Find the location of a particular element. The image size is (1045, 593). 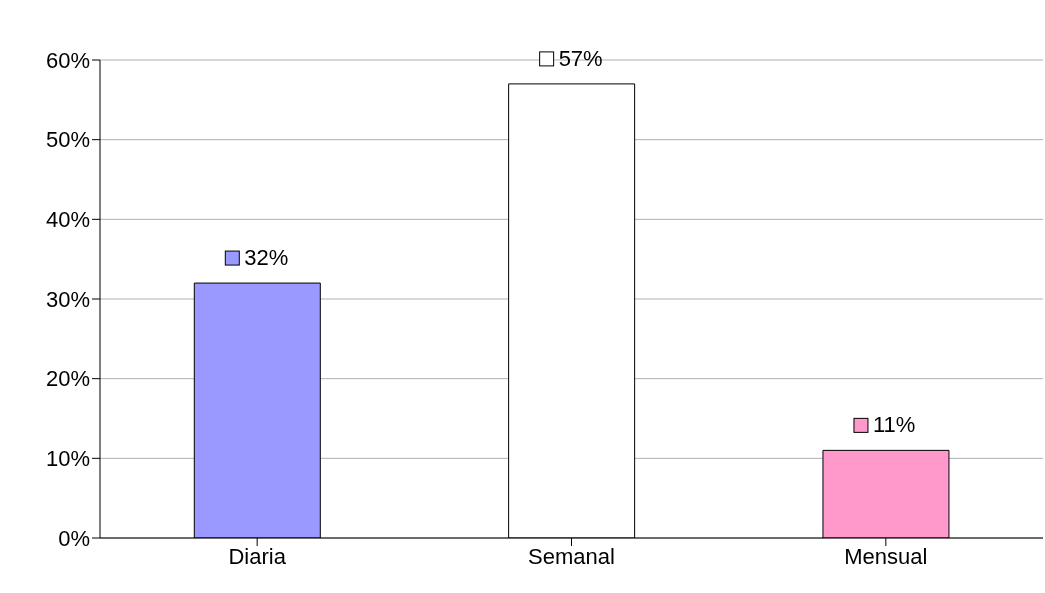

y-tick-label: 50% is located at coordinates (67, 140).